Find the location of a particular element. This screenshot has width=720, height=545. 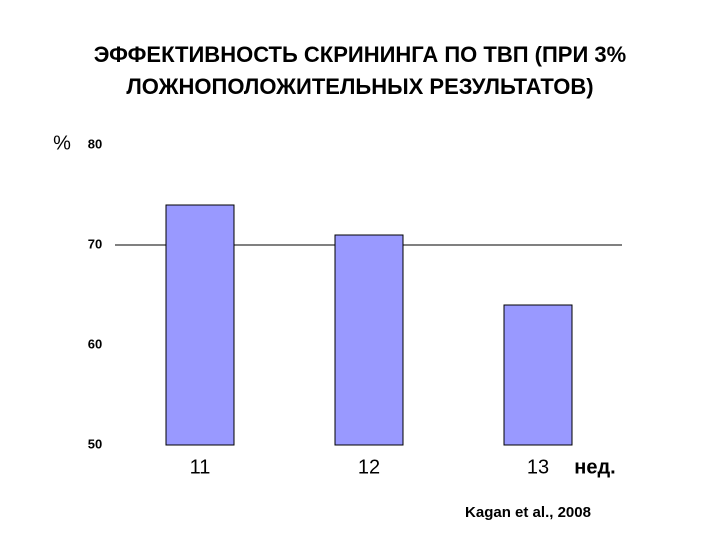

y-axis-label: % is located at coordinates (62, 143).